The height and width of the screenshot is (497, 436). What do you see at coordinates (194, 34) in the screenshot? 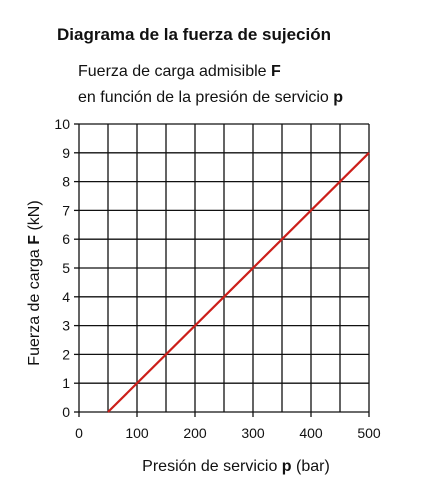
I see `chart-title: Diagrama de la fuerza de sujeción` at bounding box center [194, 34].